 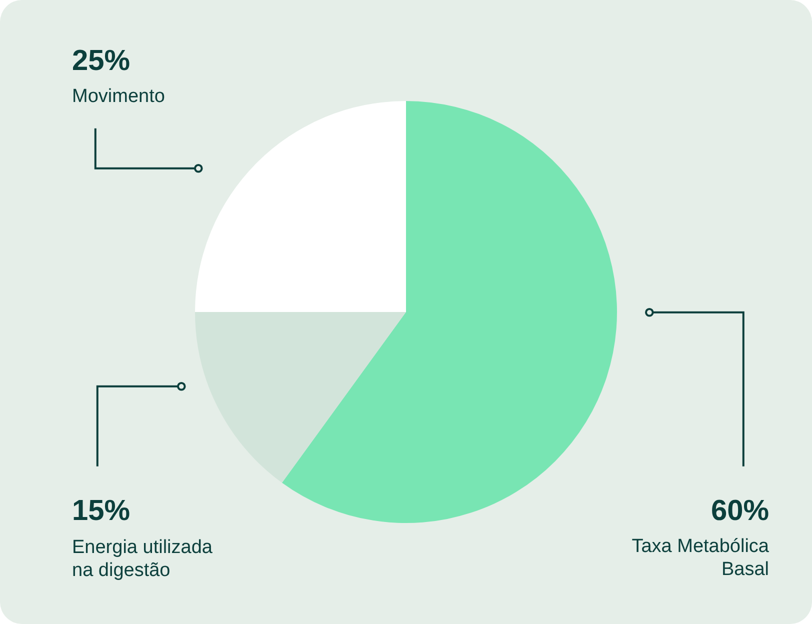 What do you see at coordinates (101, 61) in the screenshot?
I see `data-label: 25%` at bounding box center [101, 61].